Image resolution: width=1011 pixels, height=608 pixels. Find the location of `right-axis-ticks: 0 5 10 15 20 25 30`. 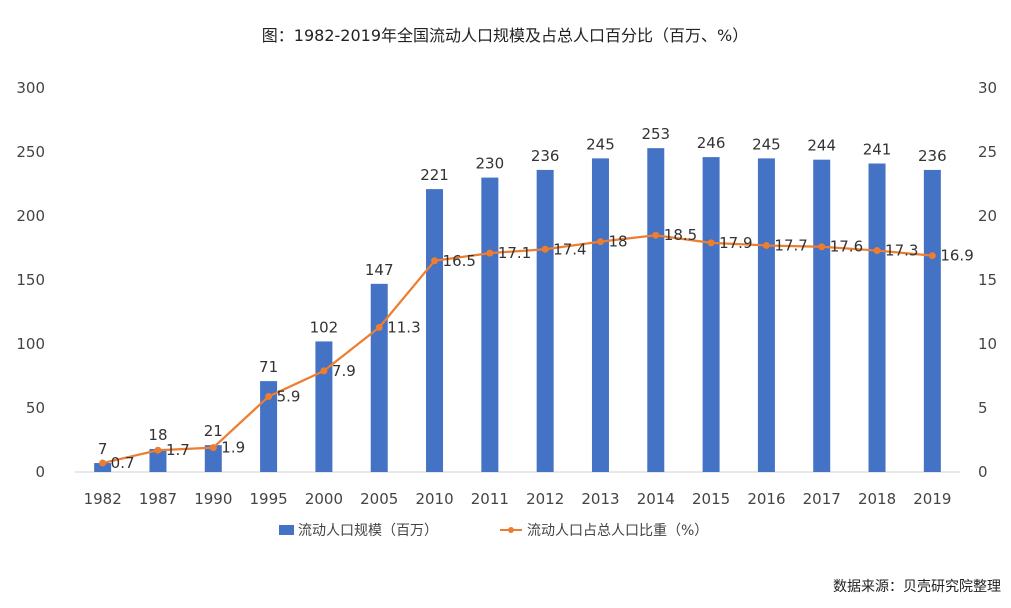

right-axis-ticks: 0 5 10 15 20 25 30 is located at coordinates (987, 280).